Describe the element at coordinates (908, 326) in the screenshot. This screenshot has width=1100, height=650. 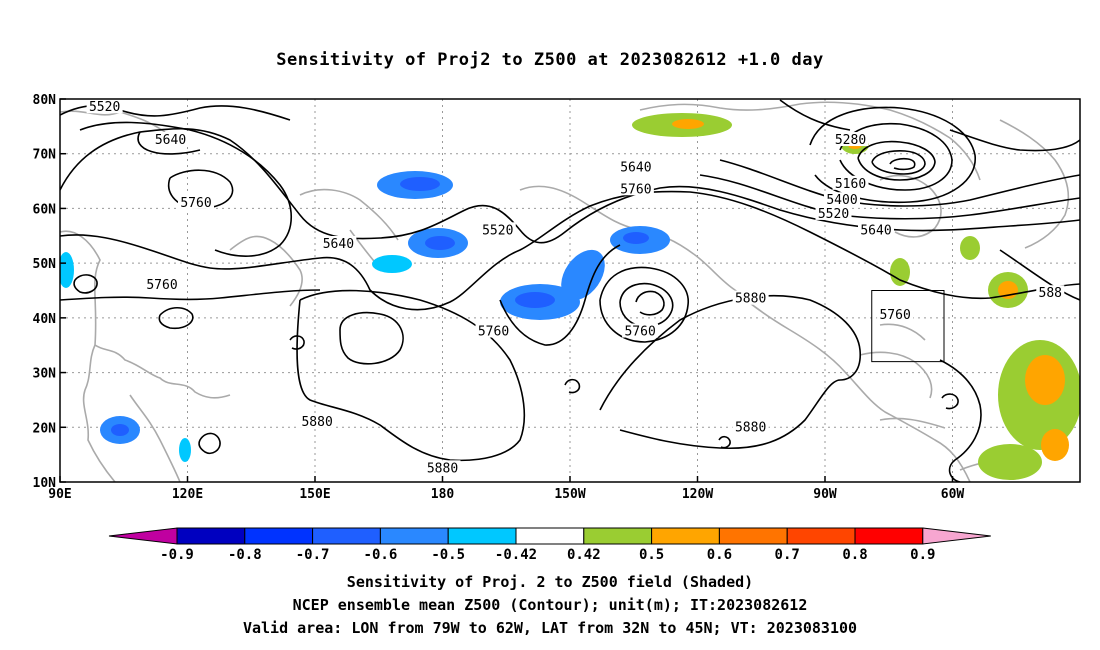
I see `valid-area-box` at that location.